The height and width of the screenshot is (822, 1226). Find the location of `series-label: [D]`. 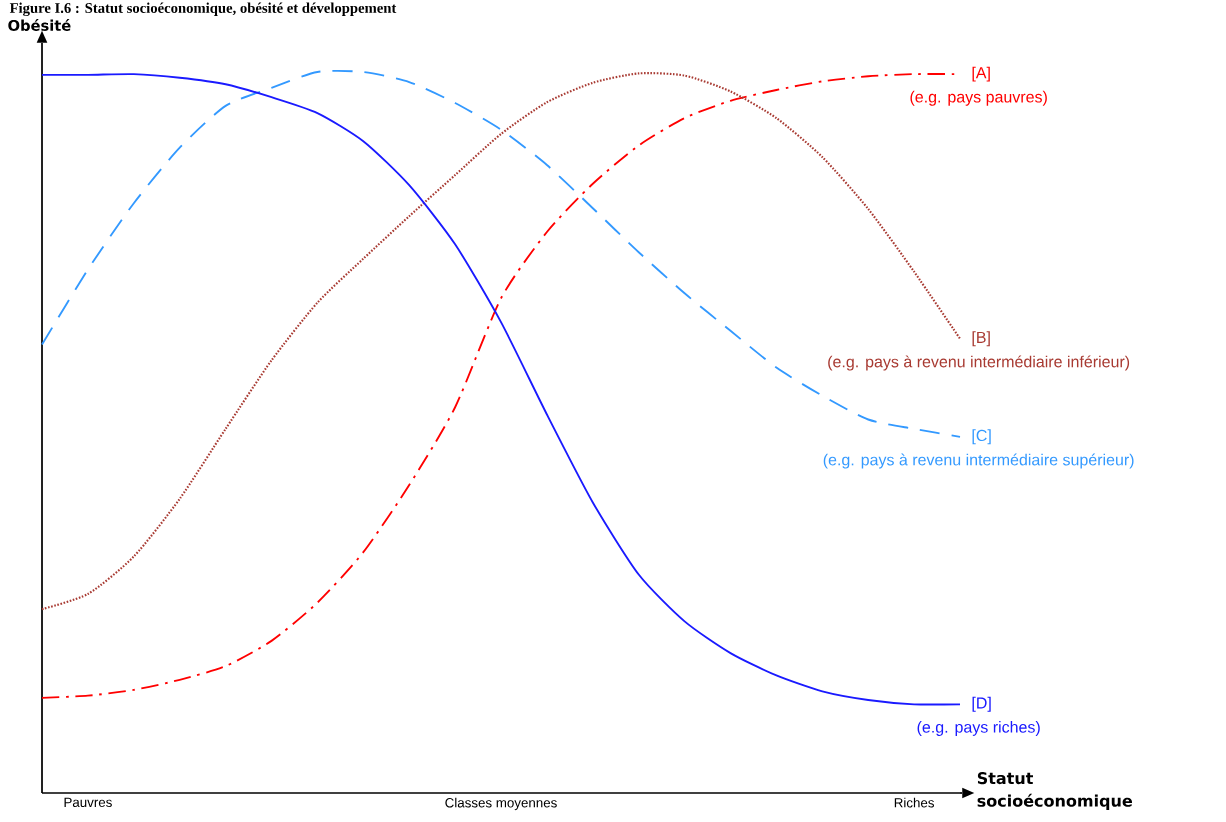

series-label: [D] is located at coordinates (981, 704).